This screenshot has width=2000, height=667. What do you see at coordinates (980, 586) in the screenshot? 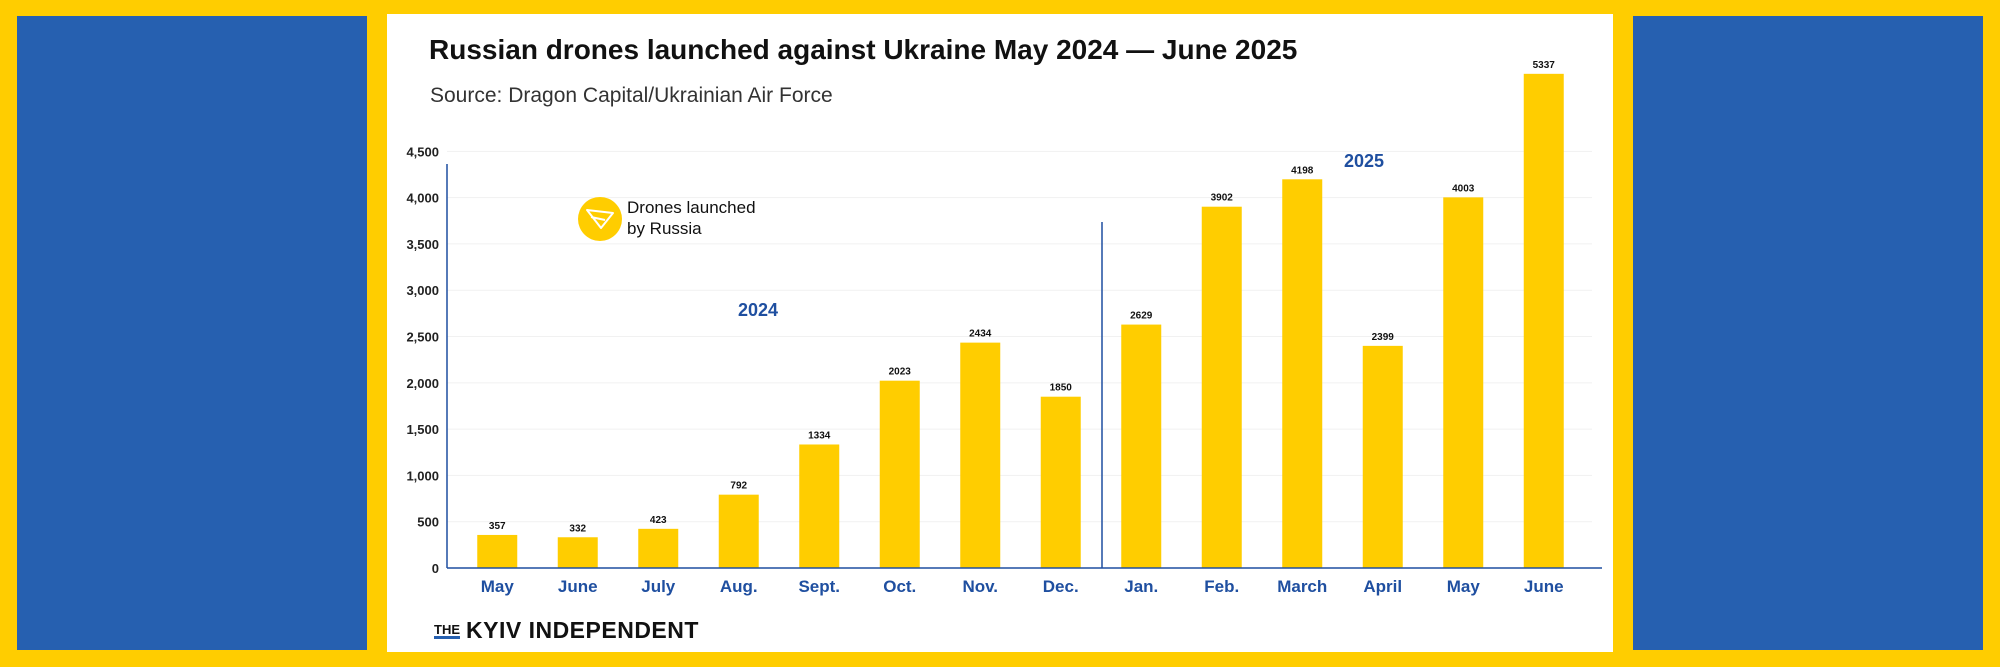
I see `x-tick-label: Nov.` at bounding box center [980, 586].